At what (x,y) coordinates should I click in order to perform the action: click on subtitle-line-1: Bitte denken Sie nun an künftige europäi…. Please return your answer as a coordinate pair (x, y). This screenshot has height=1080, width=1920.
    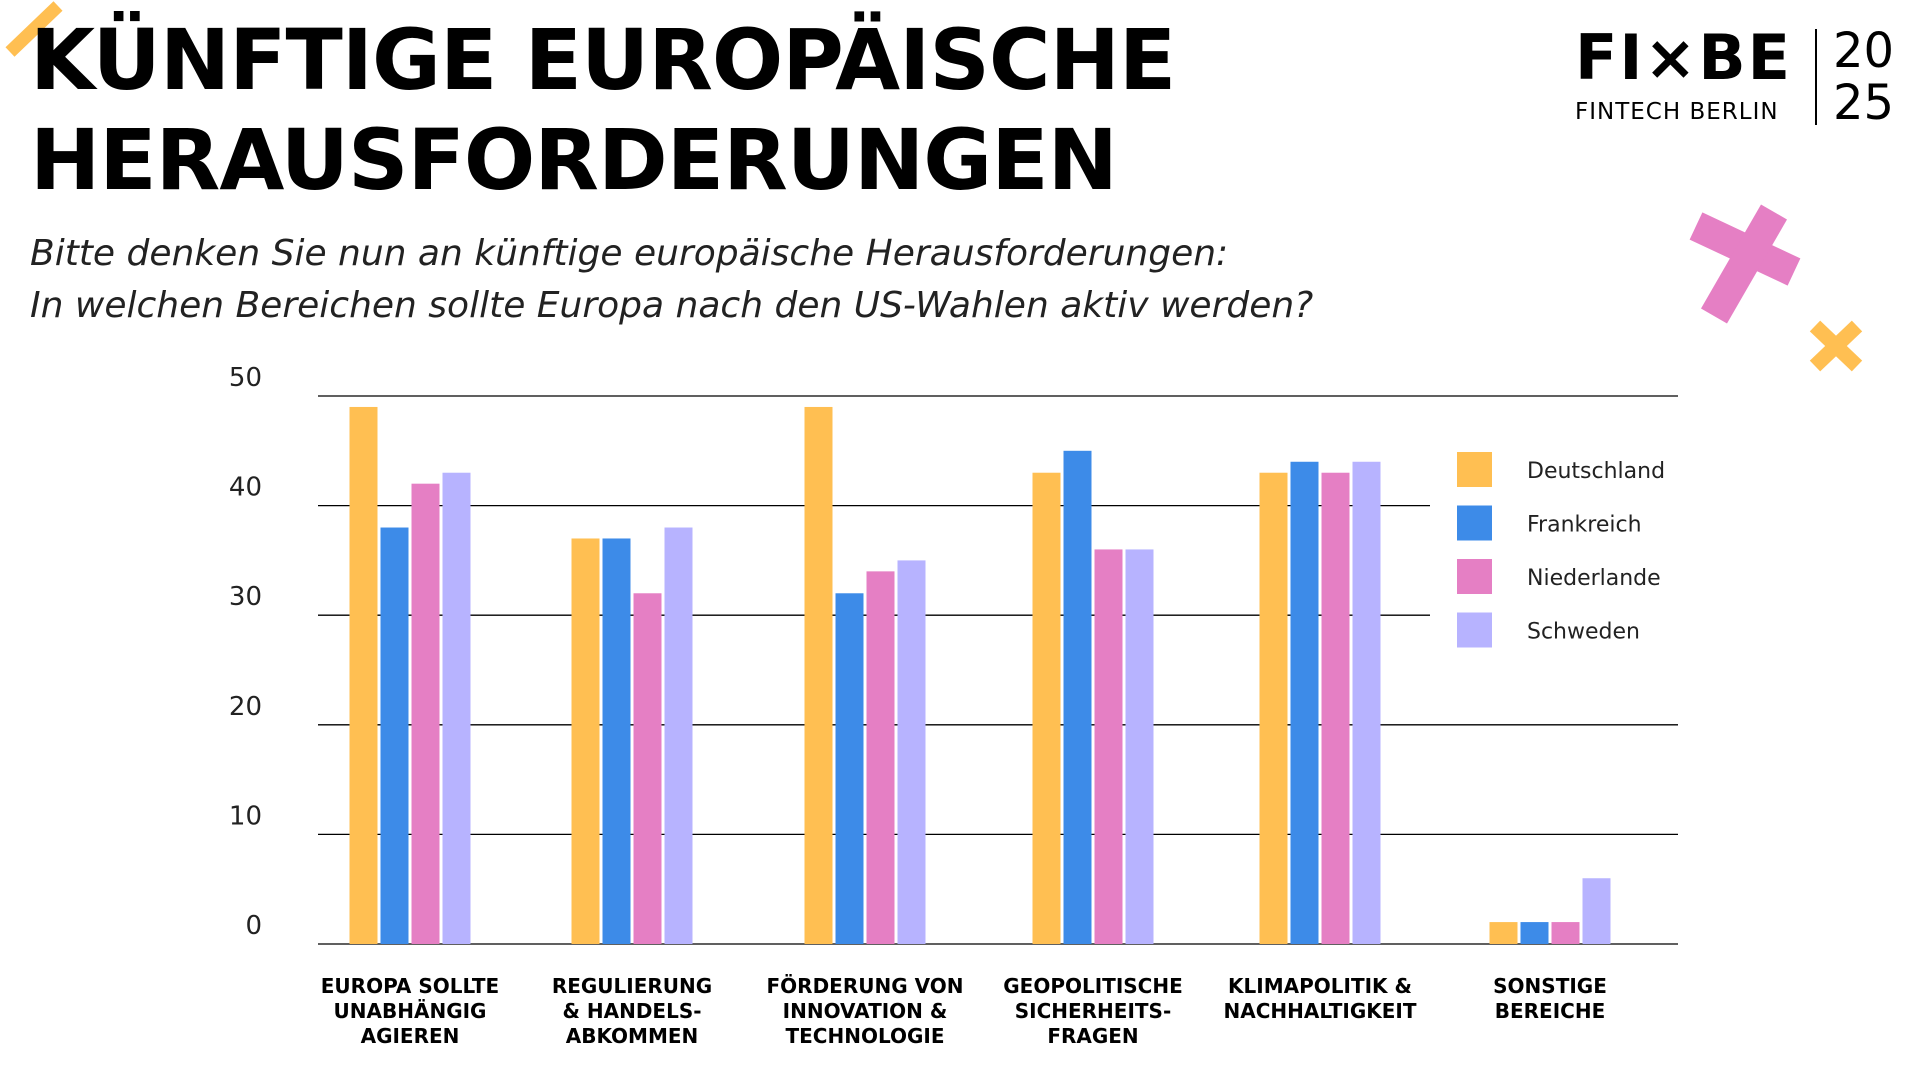
    Looking at the image, I should click on (629, 253).